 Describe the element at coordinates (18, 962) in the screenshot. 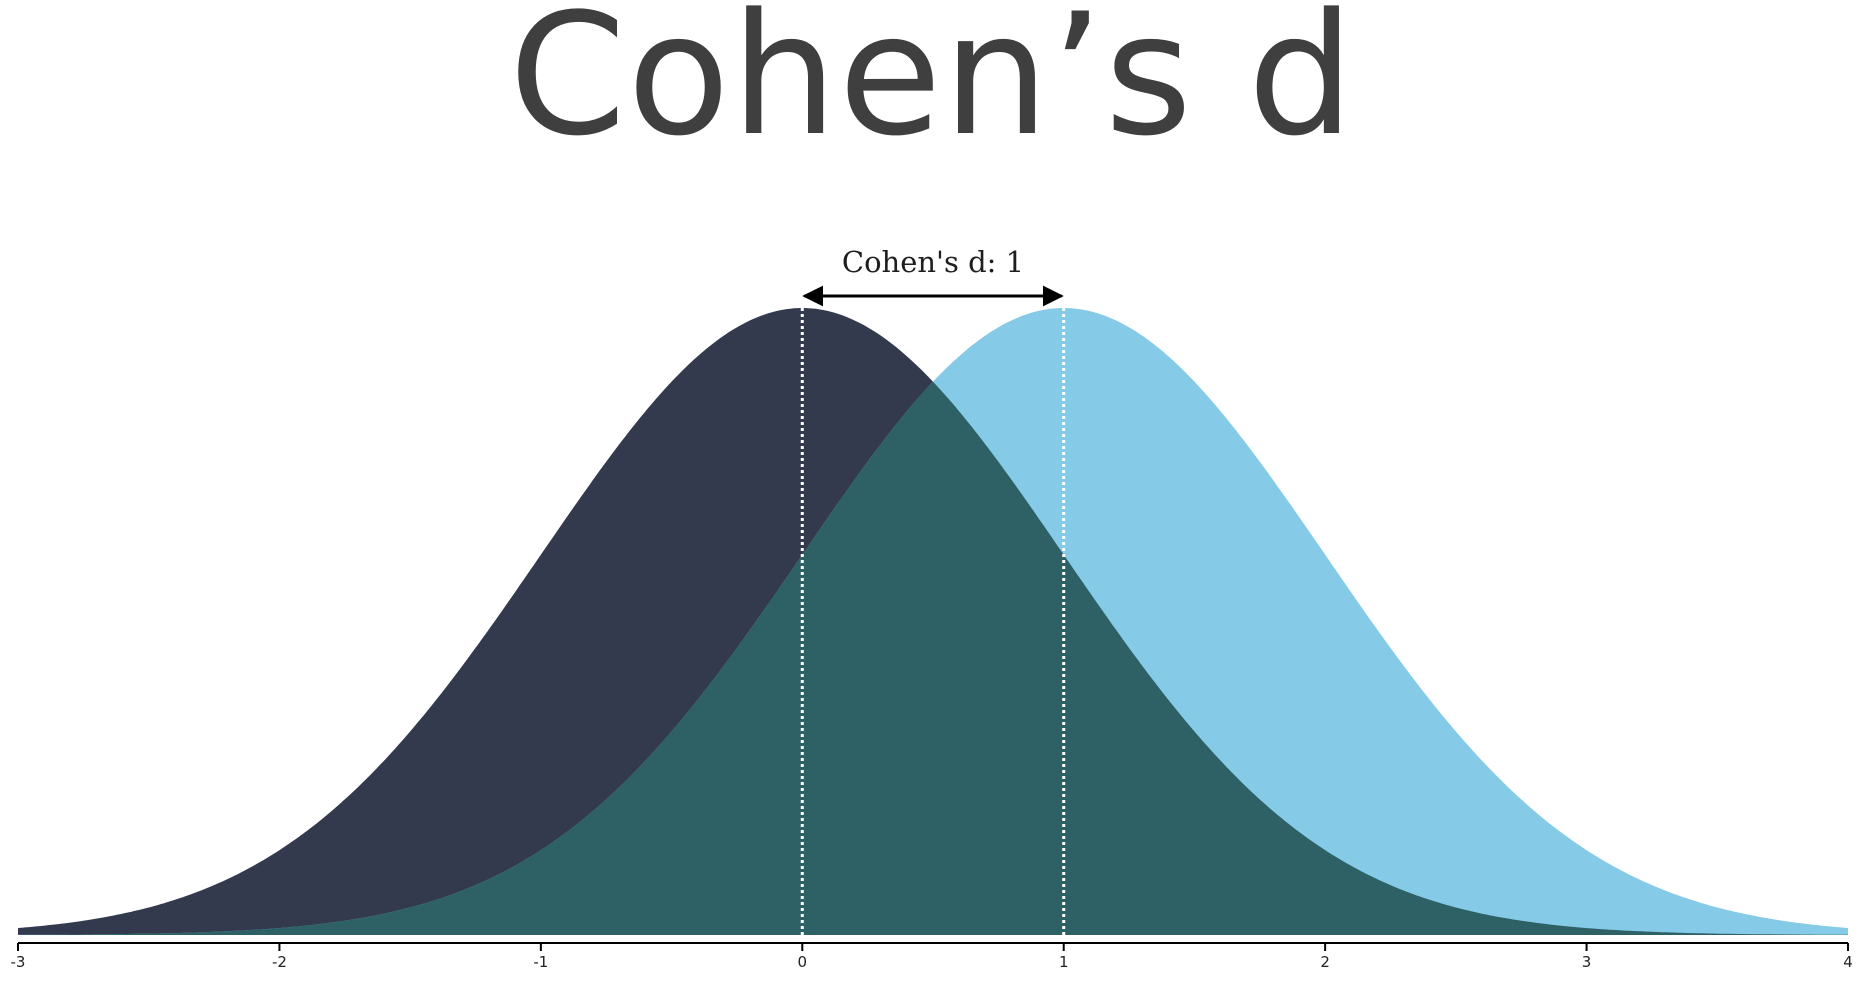

I see `x-tick-label: -3` at that location.